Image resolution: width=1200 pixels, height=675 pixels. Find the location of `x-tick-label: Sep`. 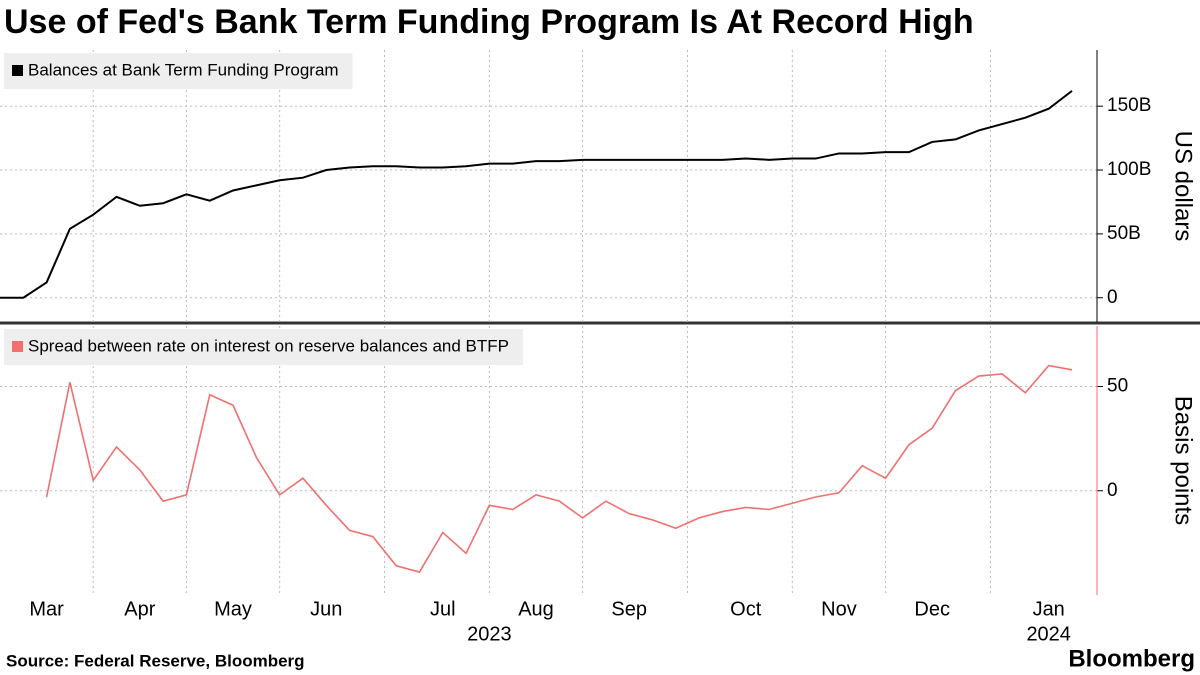

x-tick-label: Sep is located at coordinates (629, 609).